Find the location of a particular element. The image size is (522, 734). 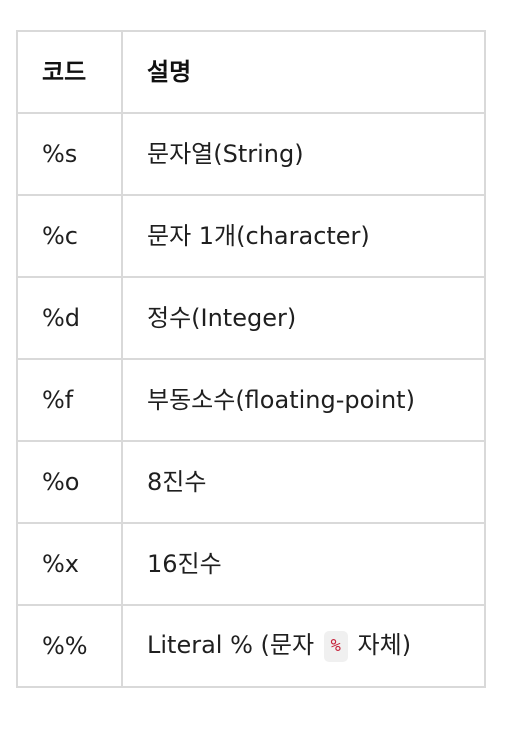

description-cell: 문자열(String) is located at coordinates (303, 154).